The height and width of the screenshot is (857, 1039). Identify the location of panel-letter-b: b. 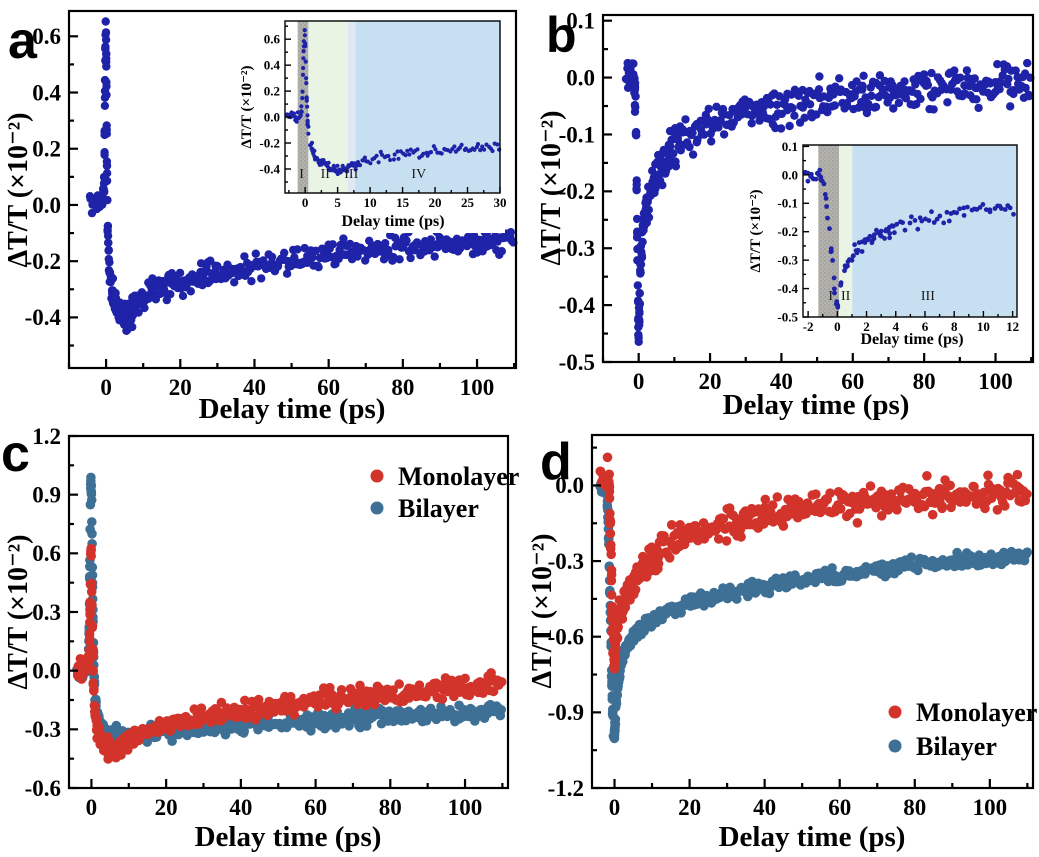
(561, 35).